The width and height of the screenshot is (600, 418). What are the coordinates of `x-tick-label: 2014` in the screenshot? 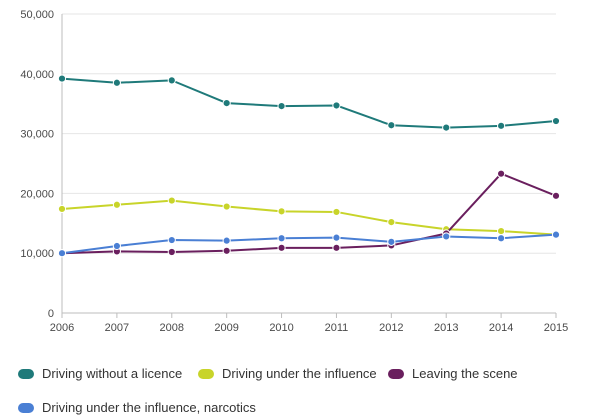 It's located at (501, 328).